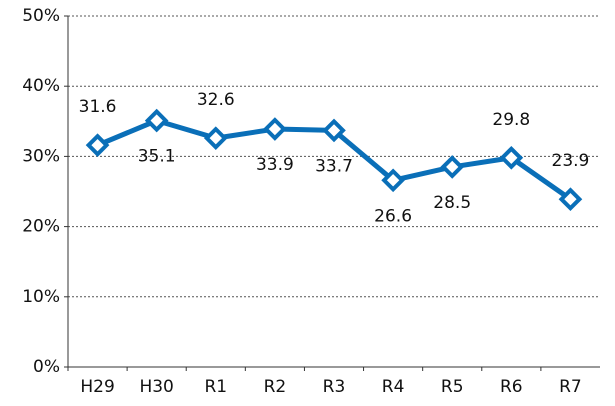  What do you see at coordinates (571, 161) in the screenshot?
I see `data-label: 23.9` at bounding box center [571, 161].